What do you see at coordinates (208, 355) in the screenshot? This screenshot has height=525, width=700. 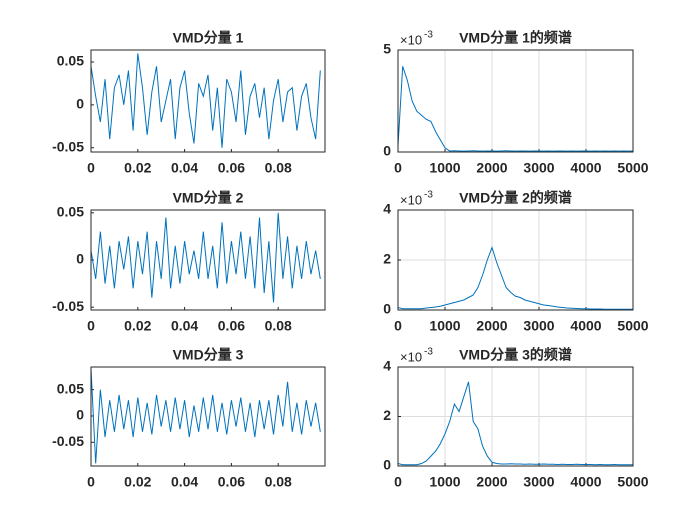 I see `chart-title: VMD分量 3` at bounding box center [208, 355].